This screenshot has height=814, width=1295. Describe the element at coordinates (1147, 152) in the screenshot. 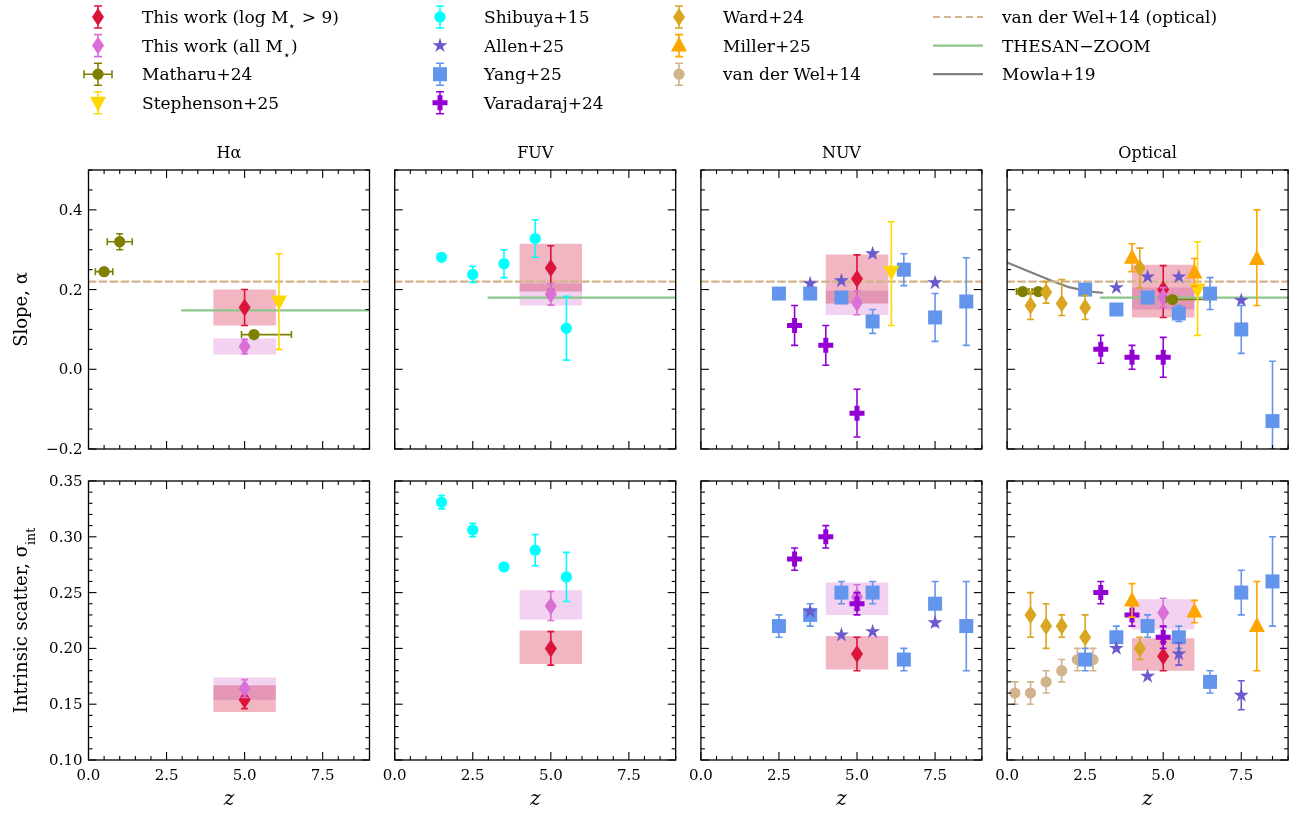

I see `chart-title: Optical` at that location.